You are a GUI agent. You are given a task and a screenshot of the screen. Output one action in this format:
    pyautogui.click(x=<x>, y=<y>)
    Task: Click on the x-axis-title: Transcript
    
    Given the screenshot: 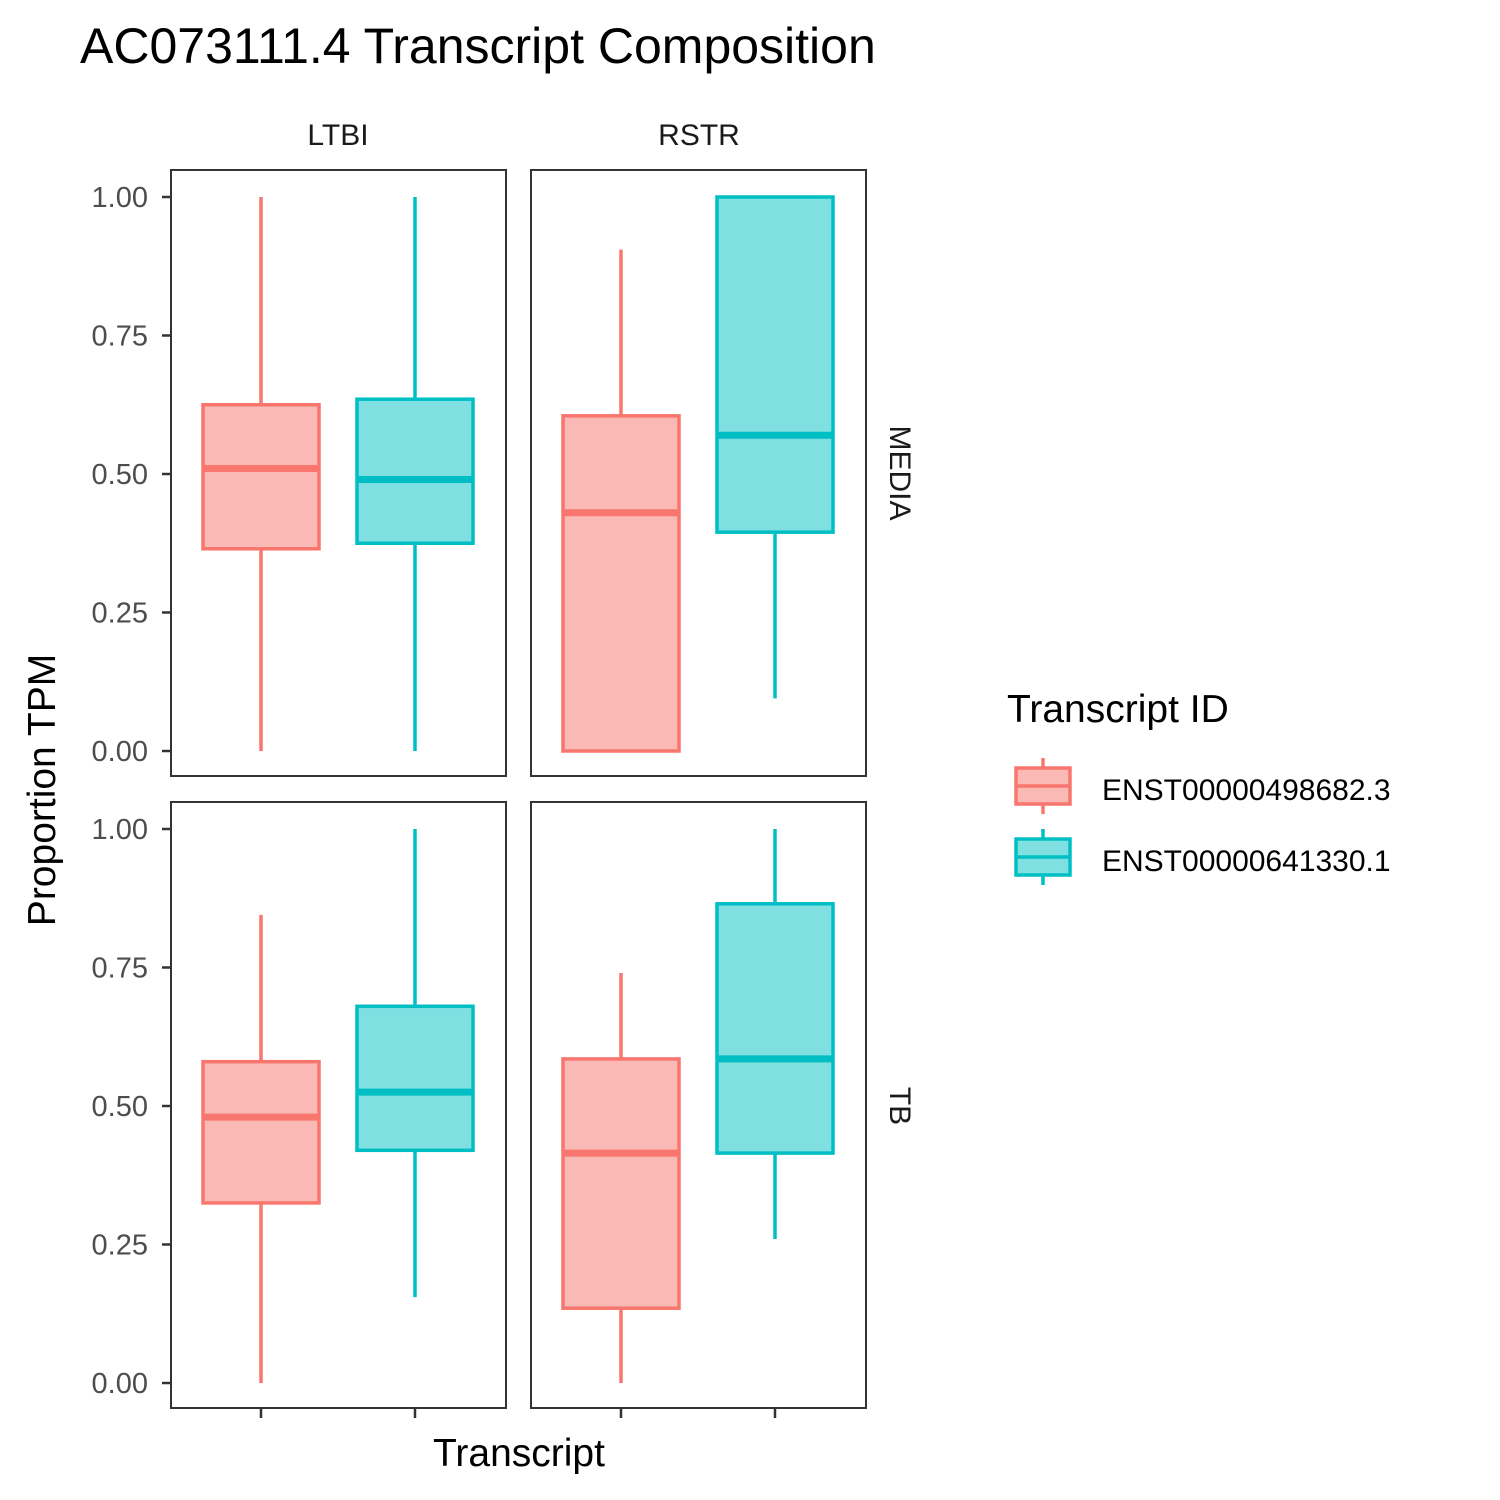 What is the action you would take?
    pyautogui.click(x=519, y=1453)
    